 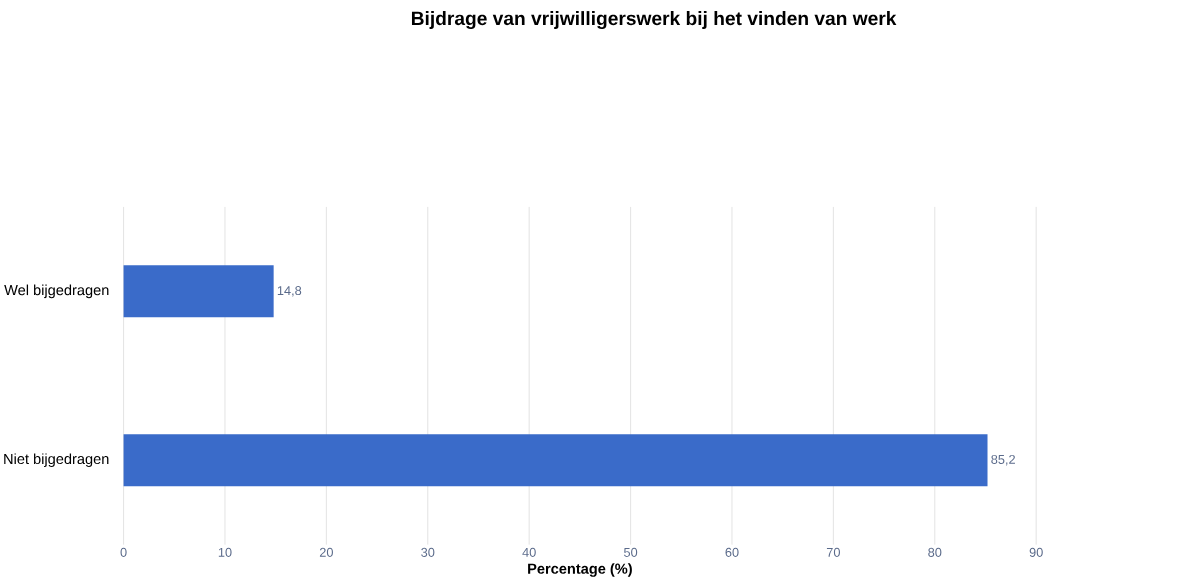 What do you see at coordinates (654, 20) in the screenshot?
I see `chart-title: Bijdrage van vrijwilligerswerk bij het vinden van werk` at bounding box center [654, 20].